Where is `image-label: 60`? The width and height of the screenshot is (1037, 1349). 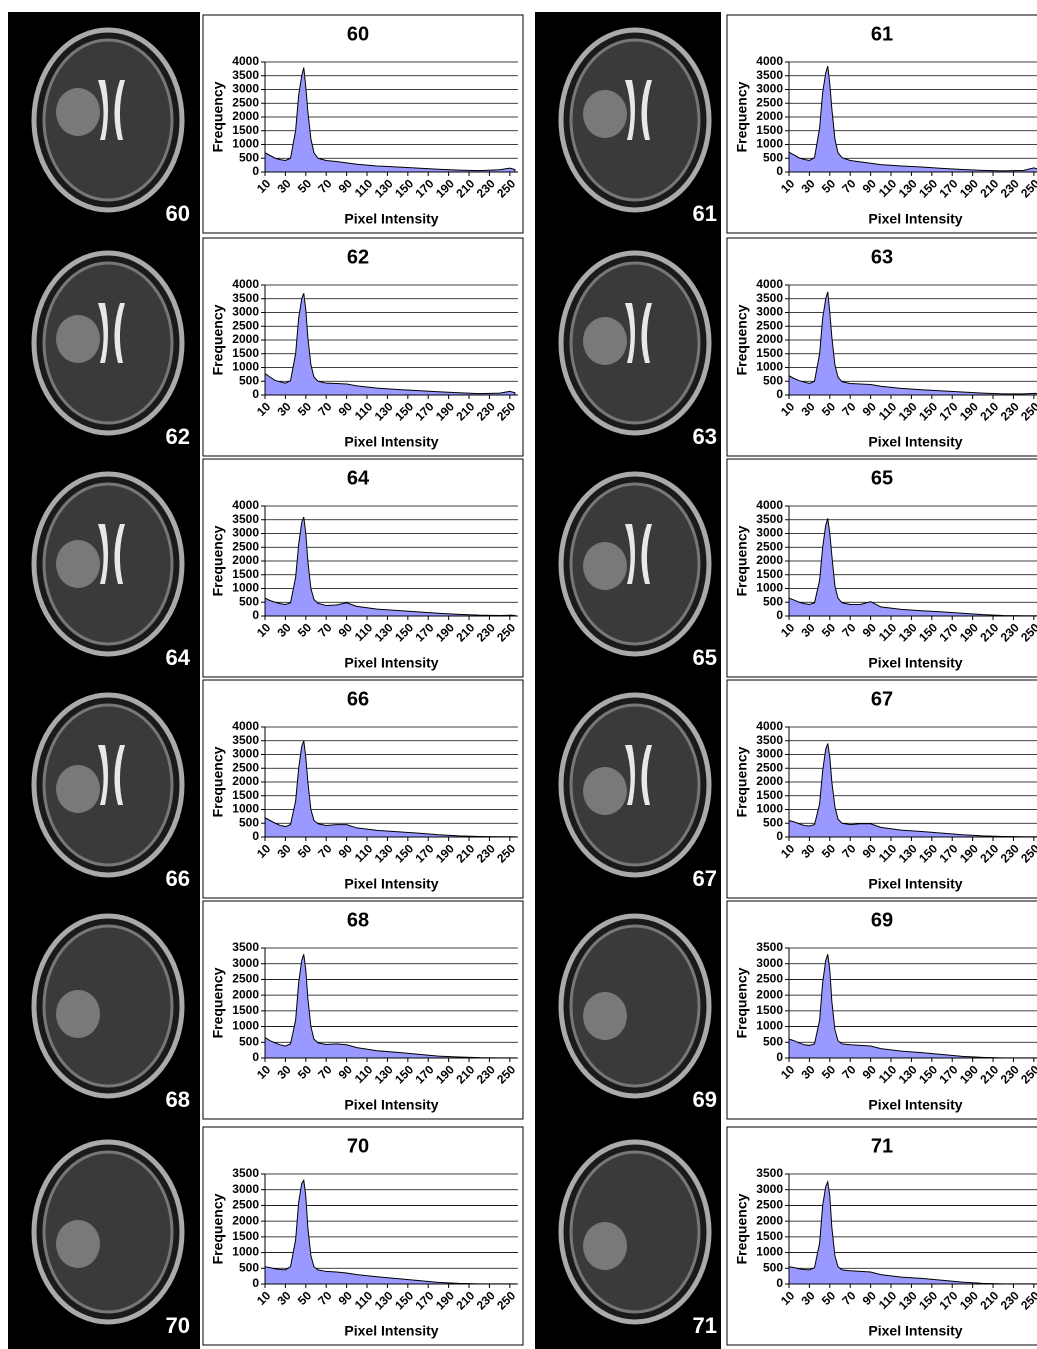 image-label: 60 is located at coordinates (178, 213).